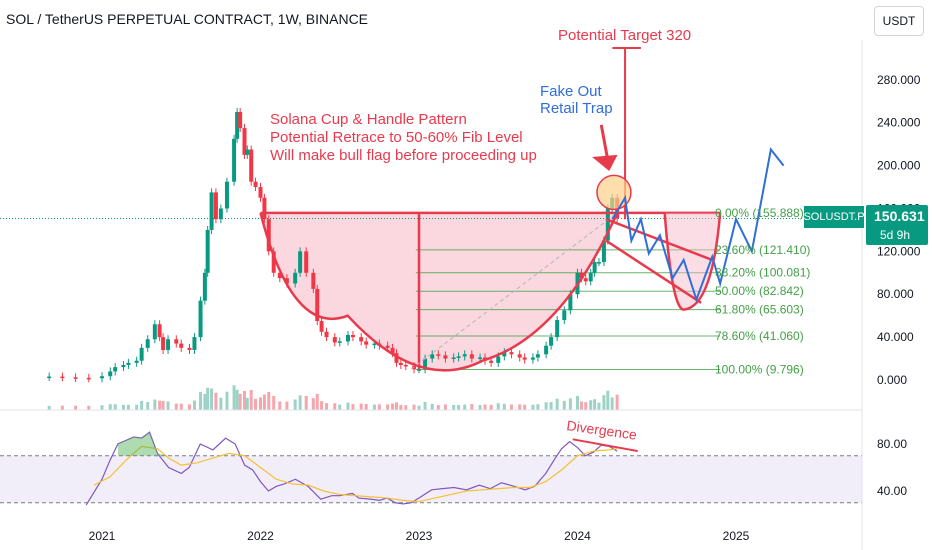 The image size is (932, 550). Describe the element at coordinates (659, 240) in the screenshot. I see `channel-upper` at that location.